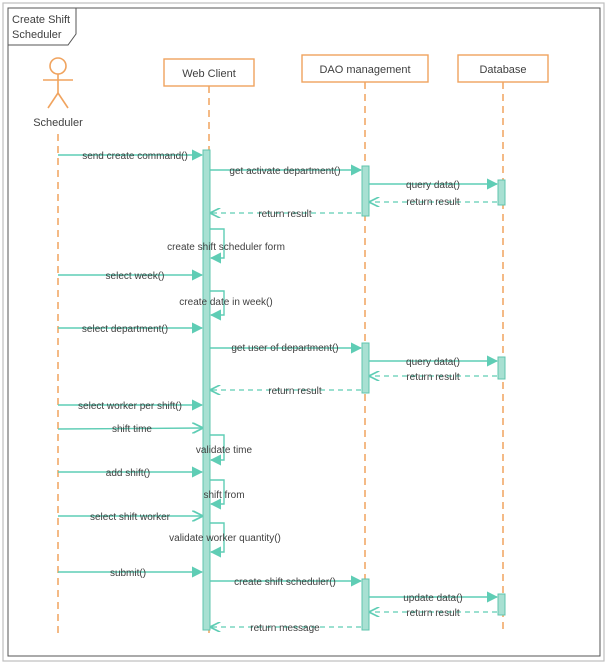 This screenshot has width=608, height=665. I want to click on participant-web-client-label: Web Client, so click(209, 74).